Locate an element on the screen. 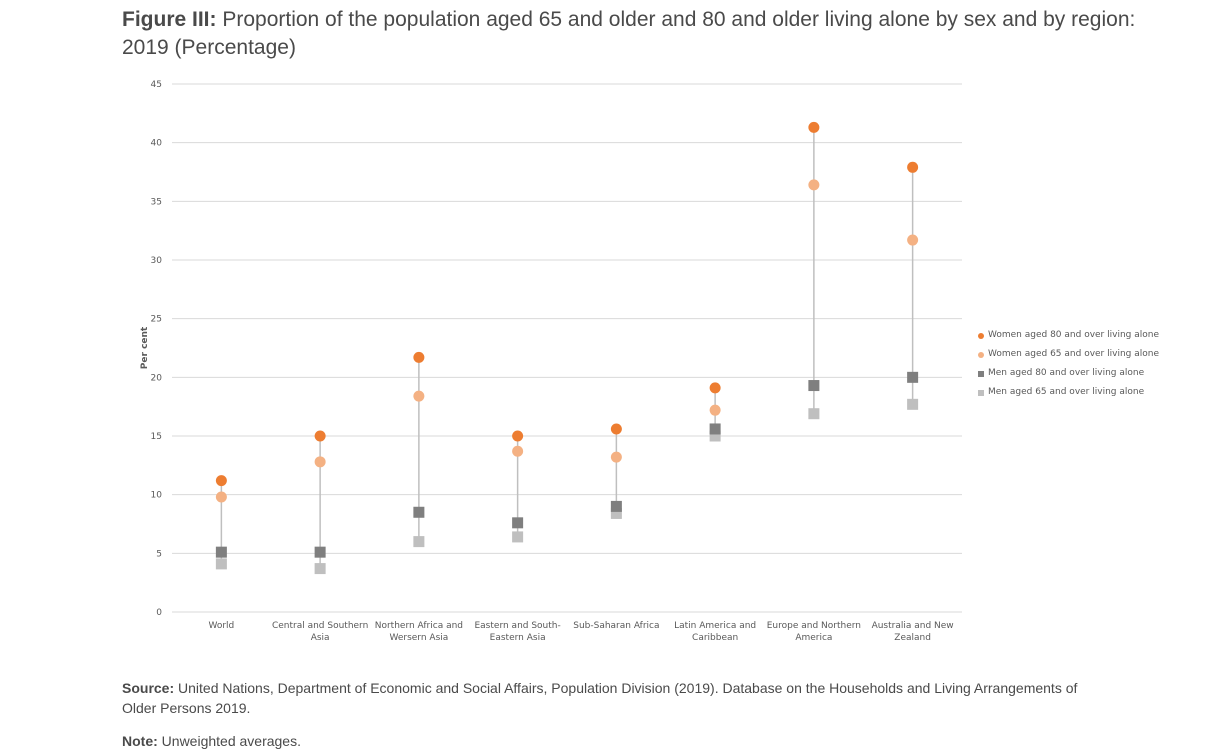 This screenshot has width=1219, height=752. legend-item: Women aged 65 and over living alone is located at coordinates (1068, 354).